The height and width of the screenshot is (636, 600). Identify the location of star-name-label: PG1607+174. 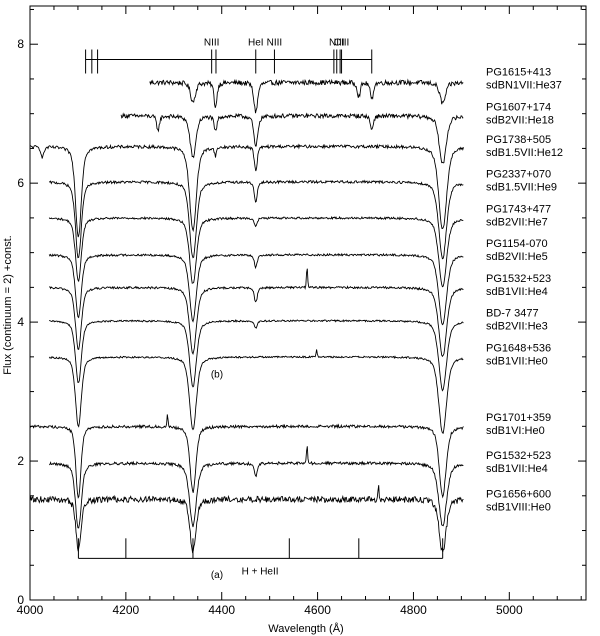
(518, 107).